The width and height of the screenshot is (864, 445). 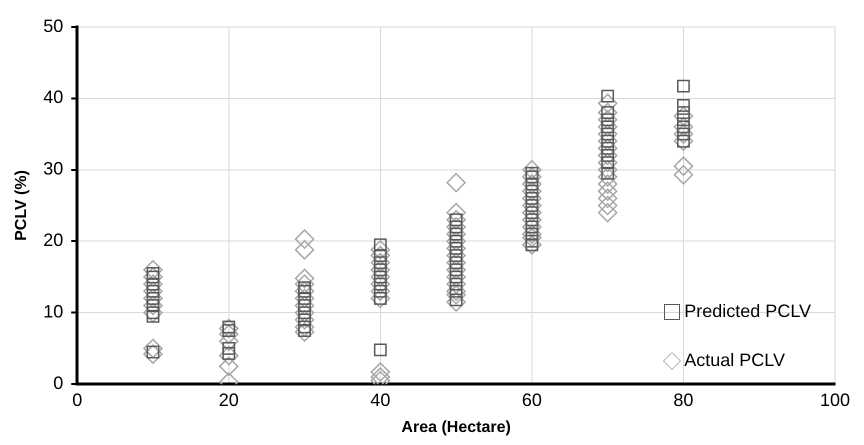 What do you see at coordinates (380, 400) in the screenshot?
I see `x-tick-label: 40` at bounding box center [380, 400].